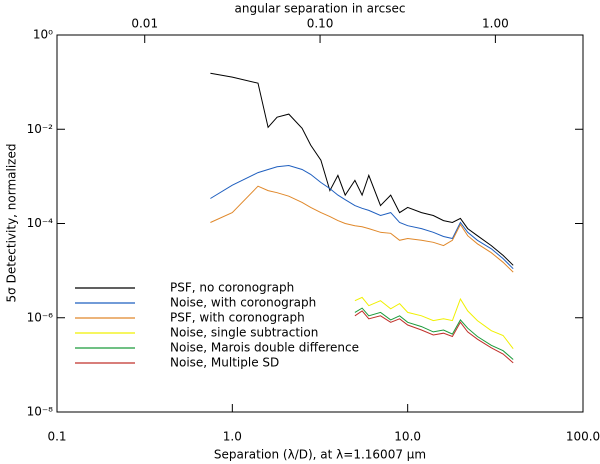 This screenshot has width=600, height=464. Describe the element at coordinates (244, 333) in the screenshot. I see `legend-label: Noise, single subtraction` at that location.